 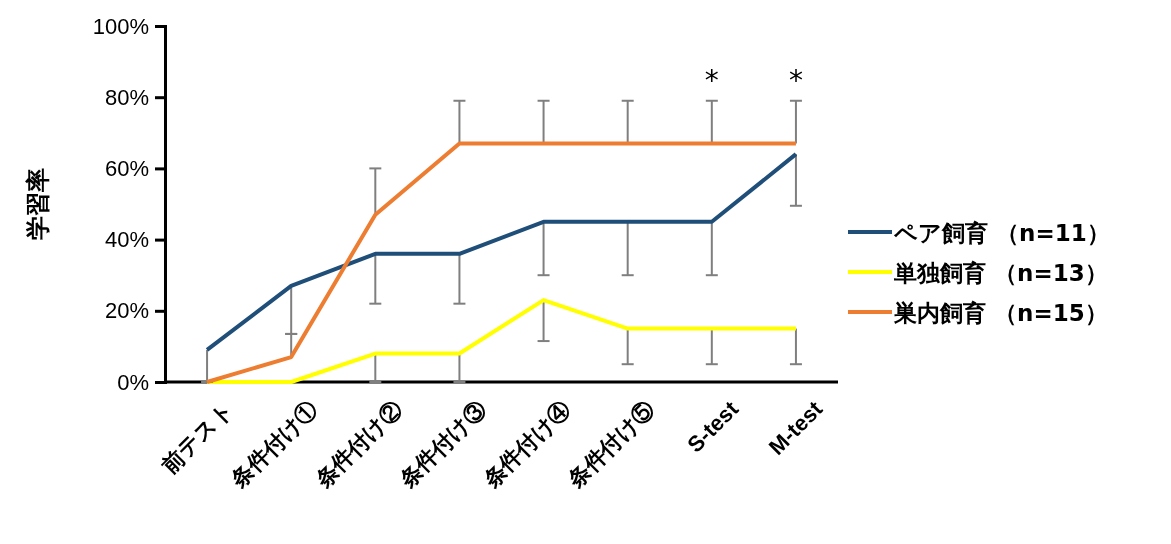 I want to click on legend-label: 単独飼育 （n=13）, so click(x=1000, y=273).